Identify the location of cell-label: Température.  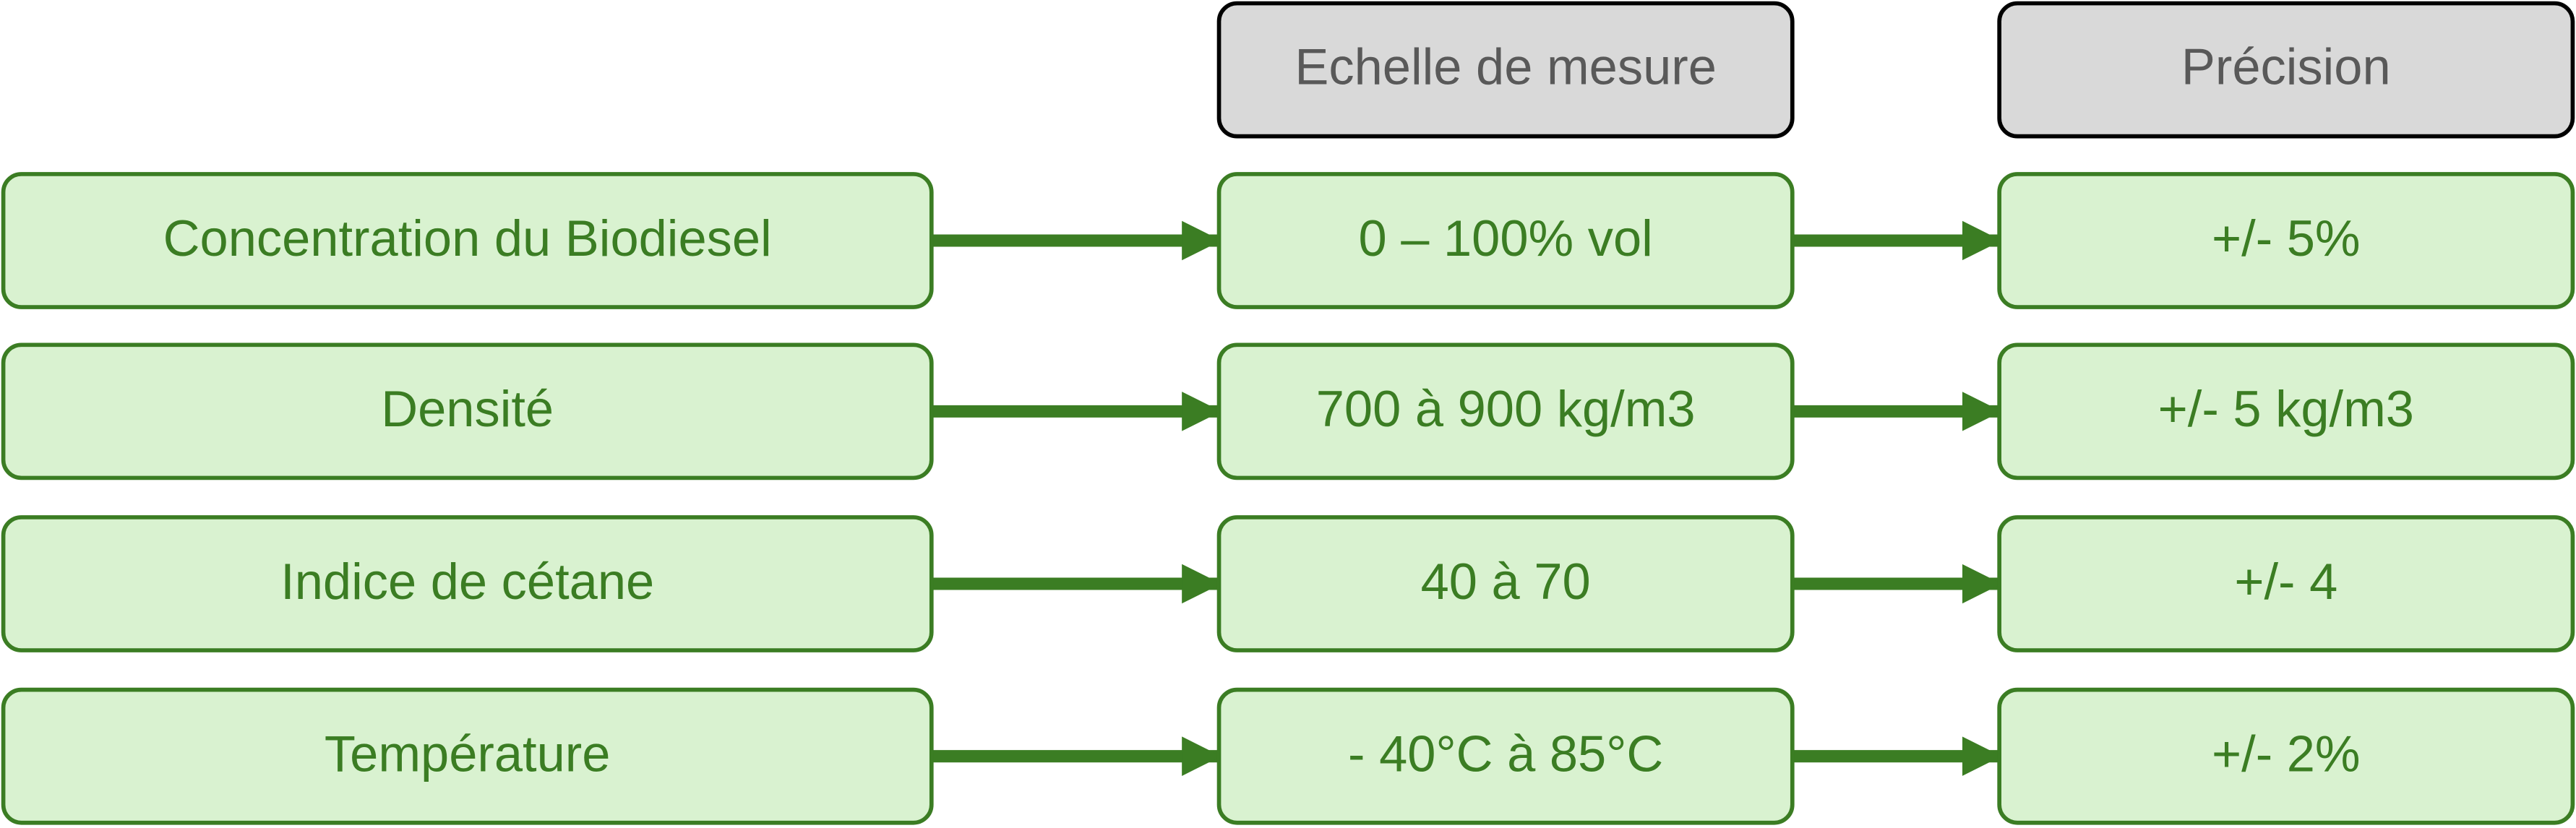
(468, 753).